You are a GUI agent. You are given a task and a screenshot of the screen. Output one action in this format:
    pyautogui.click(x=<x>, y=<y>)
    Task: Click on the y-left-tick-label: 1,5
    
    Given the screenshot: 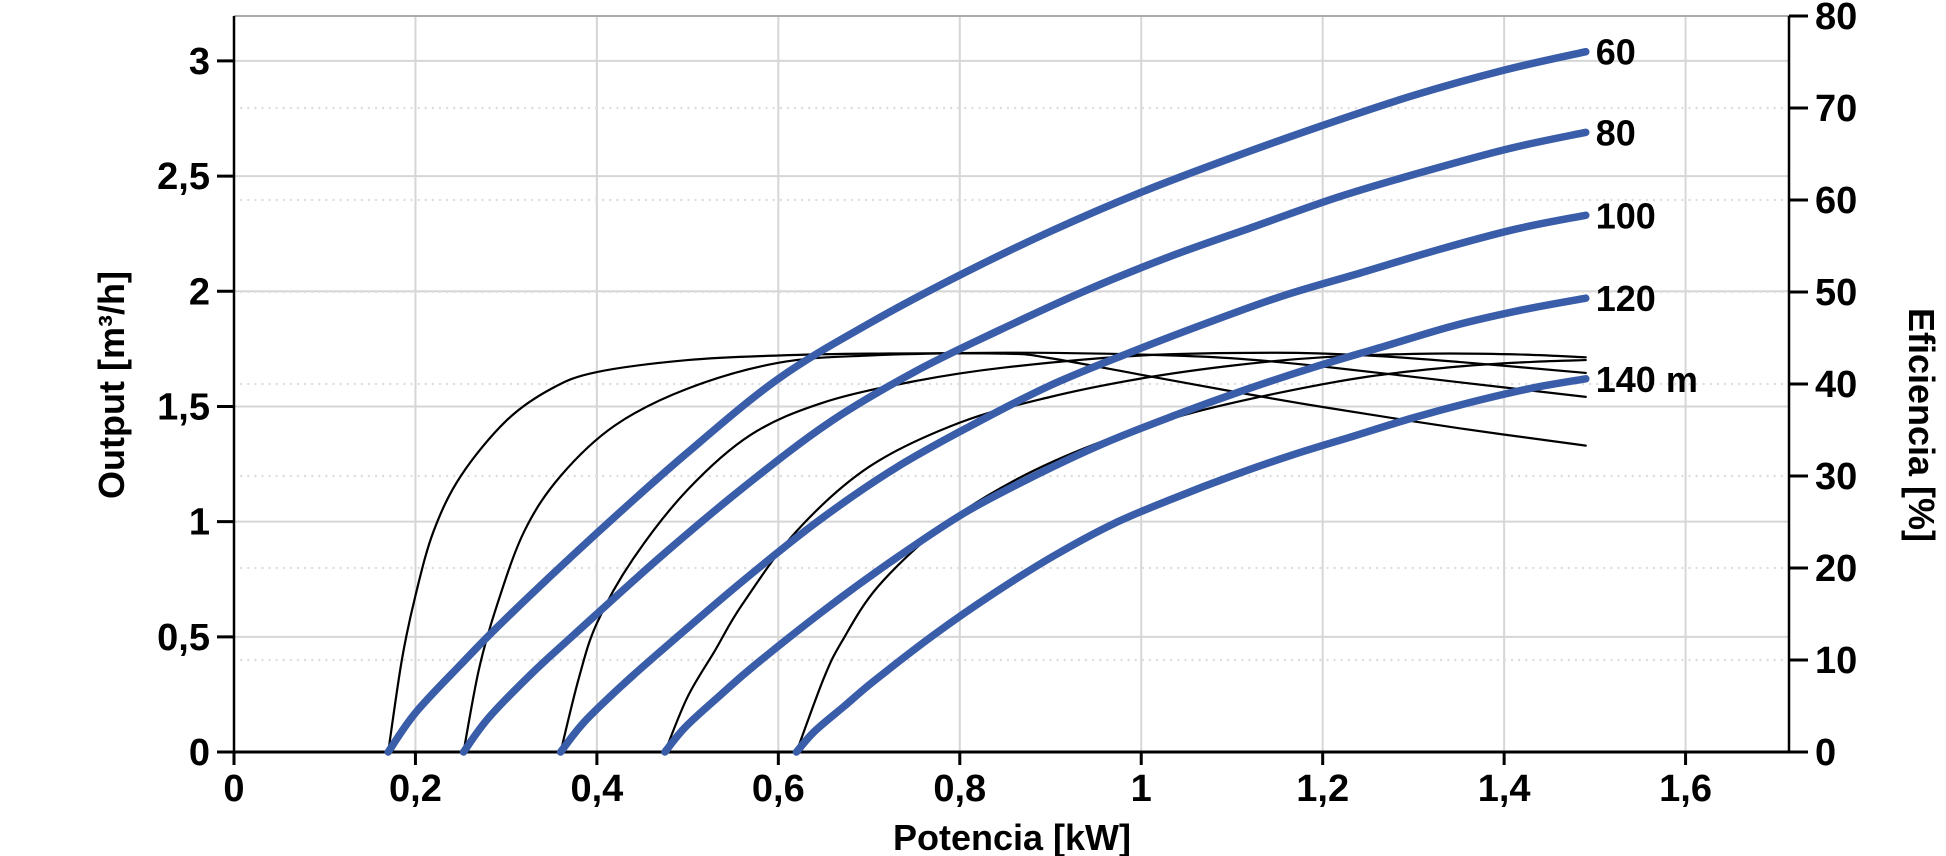 What is the action you would take?
    pyautogui.click(x=183, y=407)
    